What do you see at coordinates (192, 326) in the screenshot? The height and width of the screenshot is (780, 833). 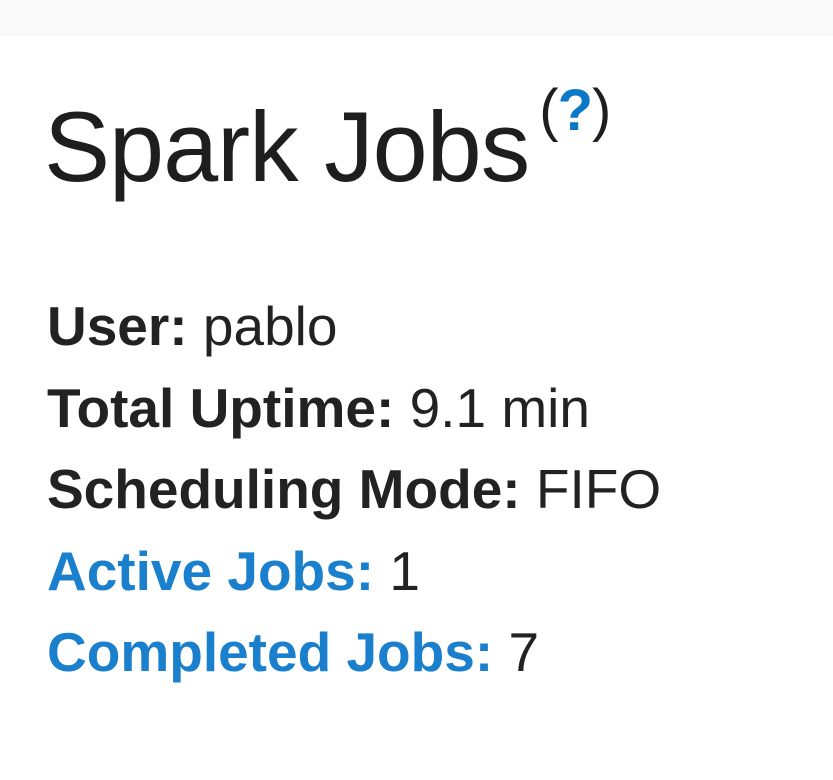 I see `summary-user: User: pablo` at bounding box center [192, 326].